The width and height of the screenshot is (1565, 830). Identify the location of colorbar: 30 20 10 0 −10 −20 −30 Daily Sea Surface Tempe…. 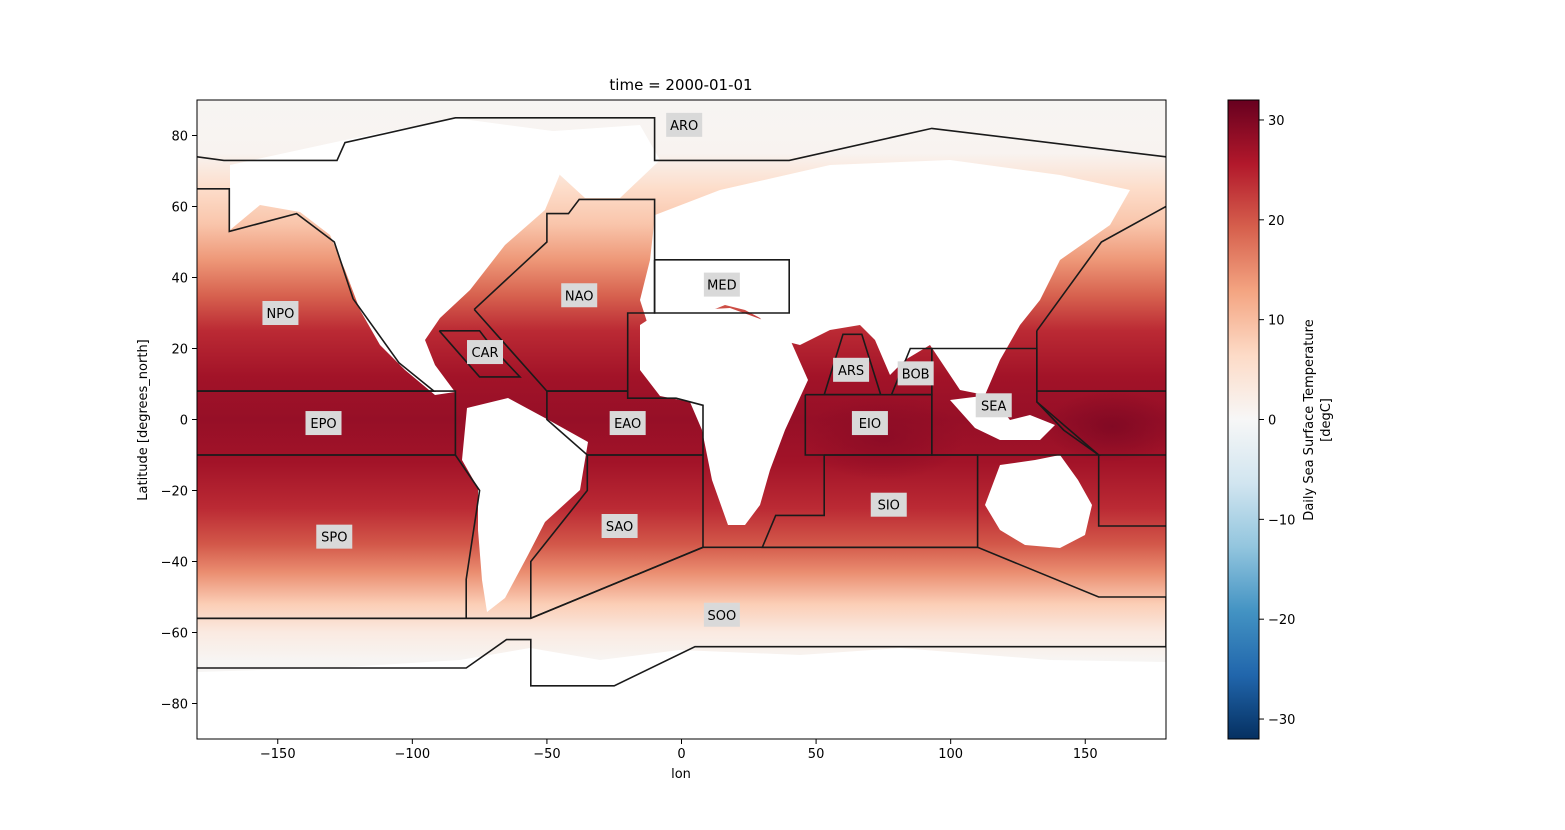
(1280, 419).